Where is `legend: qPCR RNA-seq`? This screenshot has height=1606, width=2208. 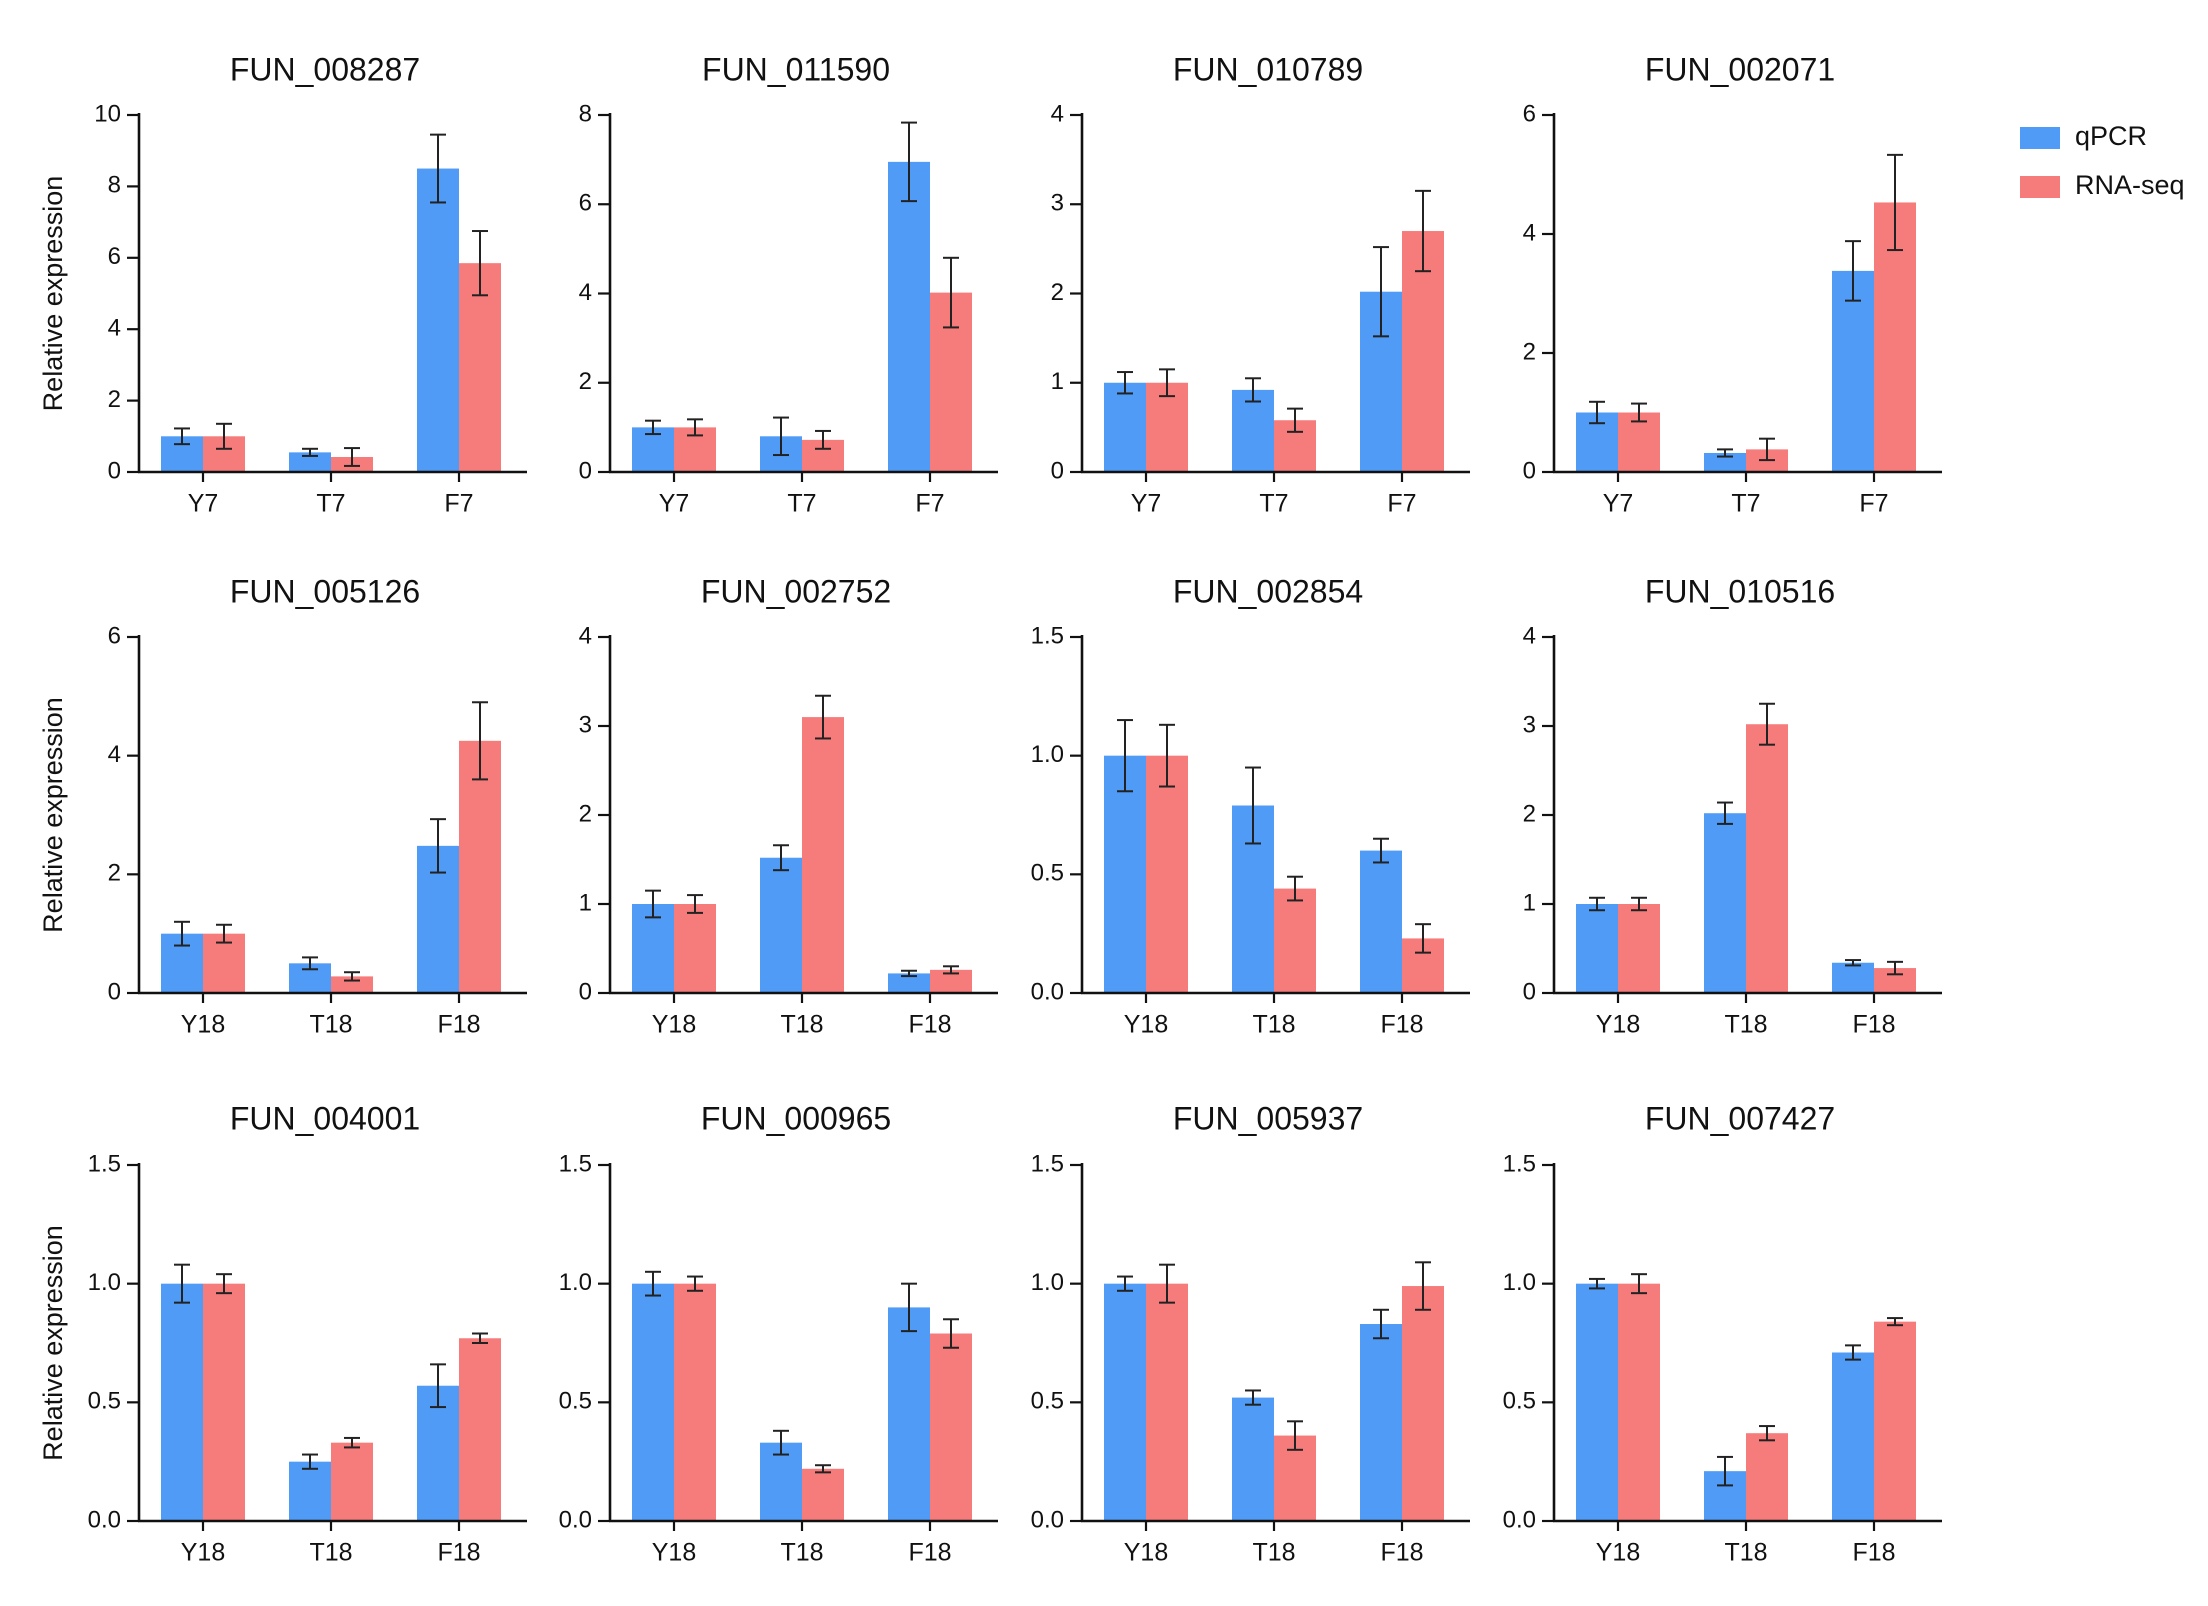
legend: qPCR RNA-seq is located at coordinates (2102, 160).